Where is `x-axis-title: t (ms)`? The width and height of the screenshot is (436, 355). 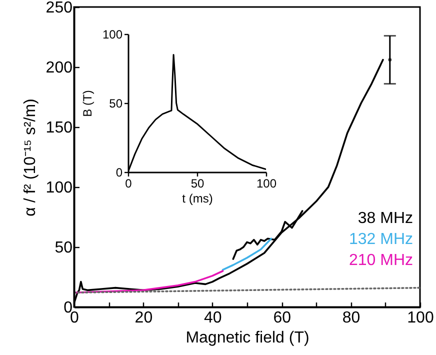
x-axis-title: t (ms) is located at coordinates (197, 199).